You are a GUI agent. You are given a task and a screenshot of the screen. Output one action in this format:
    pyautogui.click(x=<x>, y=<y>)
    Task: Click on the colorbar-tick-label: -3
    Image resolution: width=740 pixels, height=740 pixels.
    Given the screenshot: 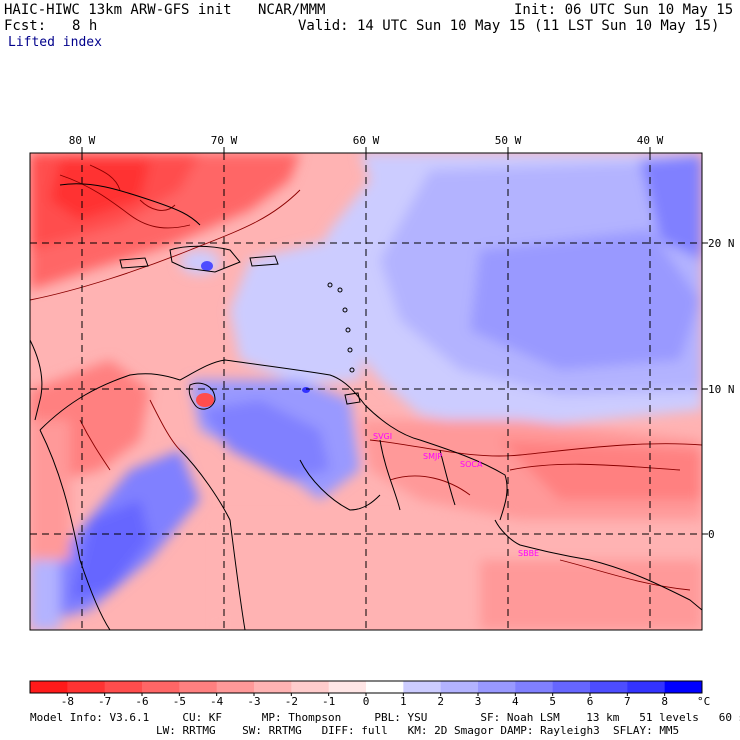 What is the action you would take?
    pyautogui.click(x=253, y=701)
    